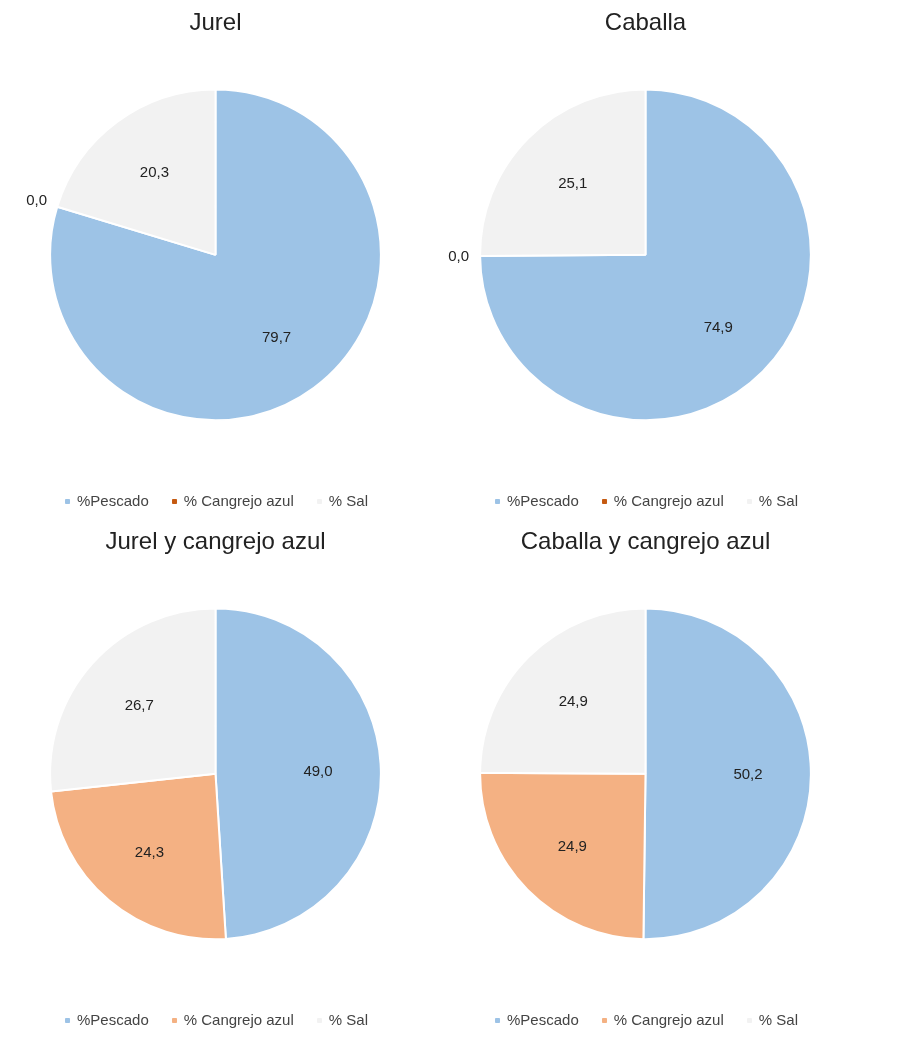  I want to click on chart-title: Jurel, so click(215, 21).